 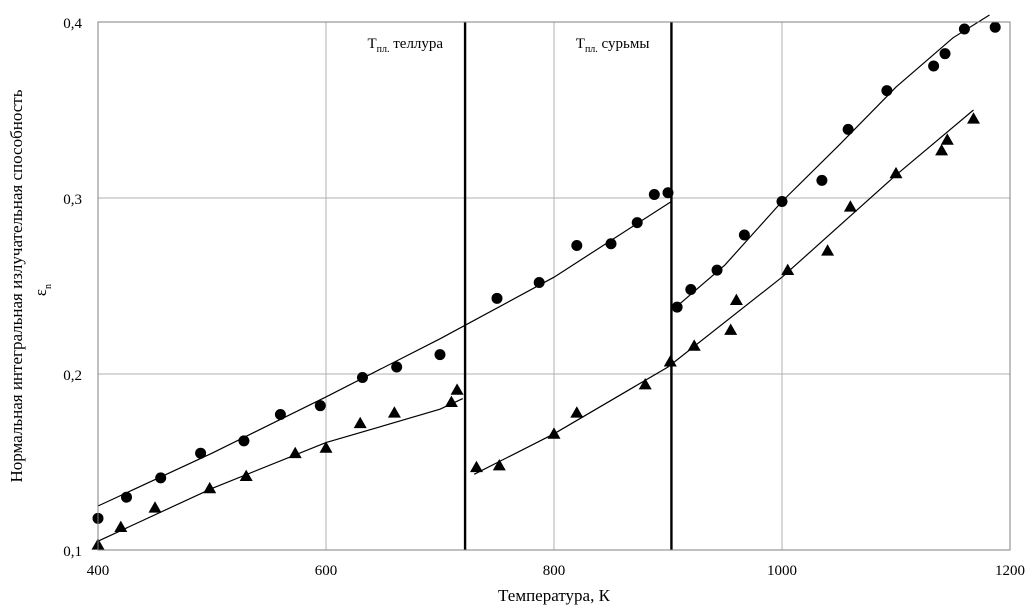 What do you see at coordinates (1010, 571) in the screenshot?
I see `x-tick-label-4: 1200` at bounding box center [1010, 571].